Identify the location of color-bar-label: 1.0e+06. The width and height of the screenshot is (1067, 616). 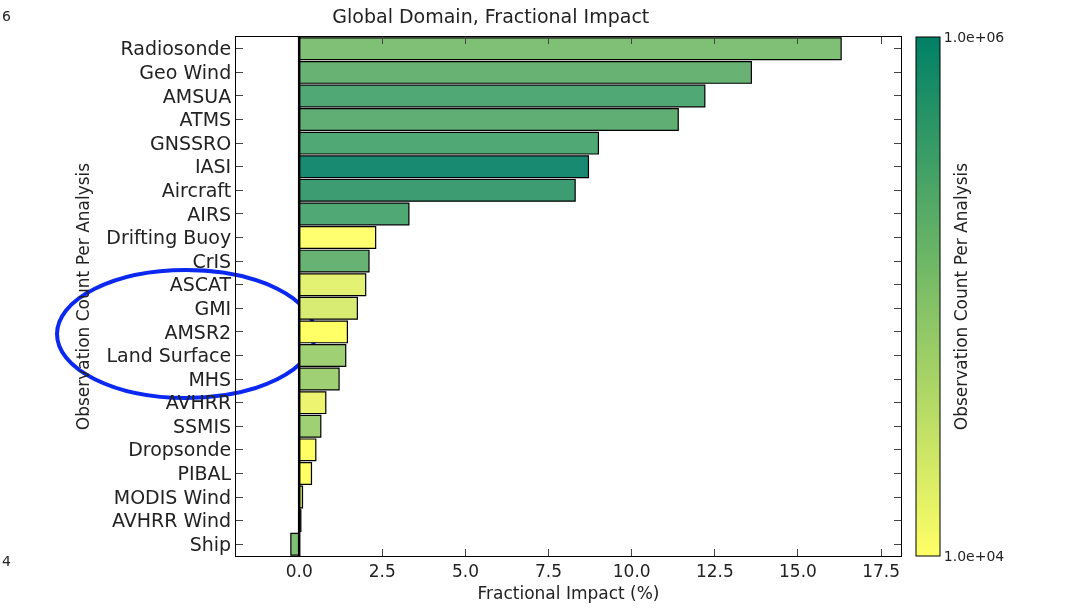
(974, 36).